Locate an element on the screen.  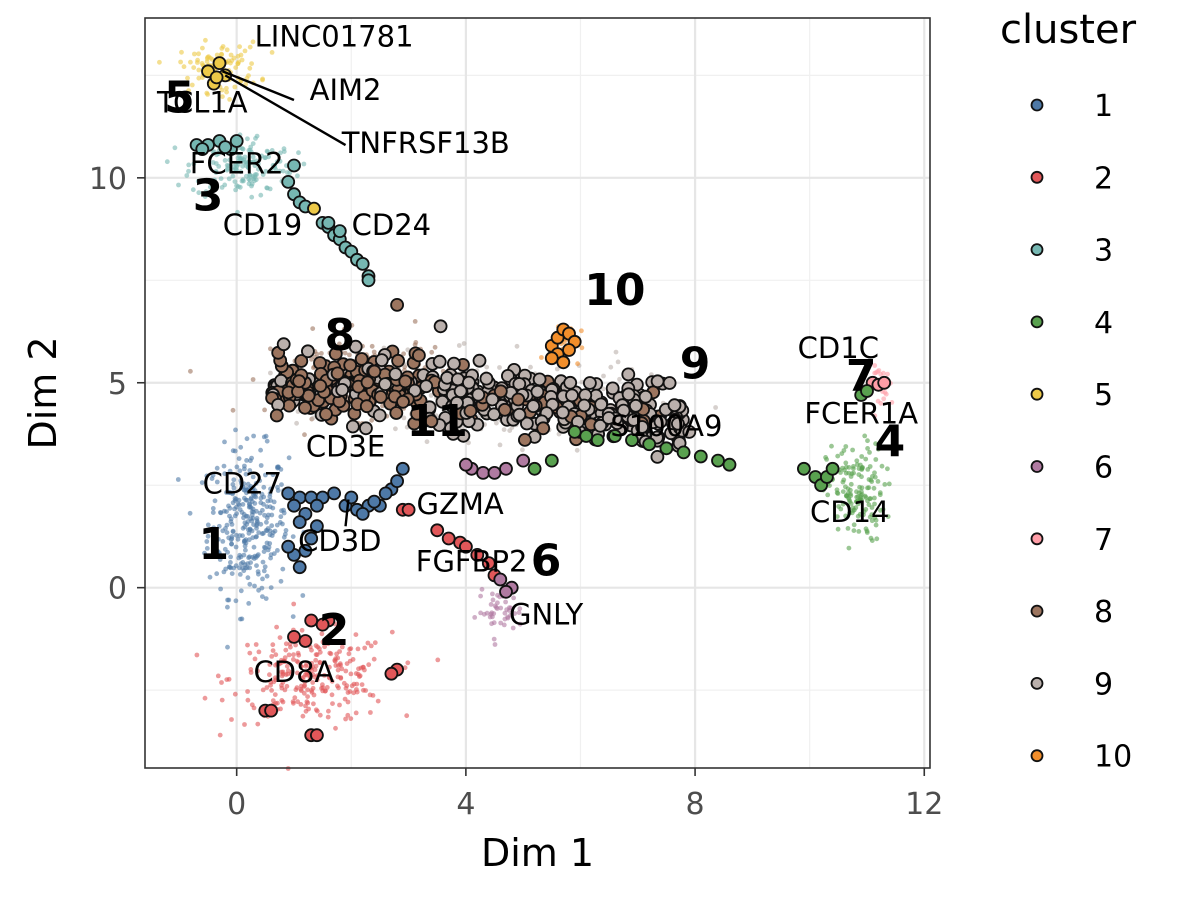
gene-label: CD27 is located at coordinates (242, 483).